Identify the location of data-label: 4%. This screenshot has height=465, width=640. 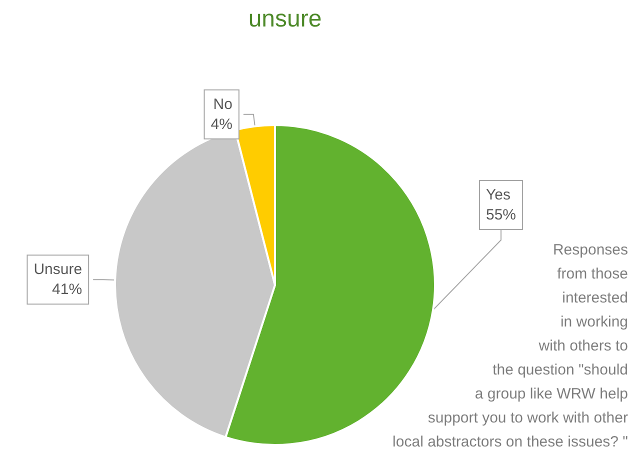
(221, 124).